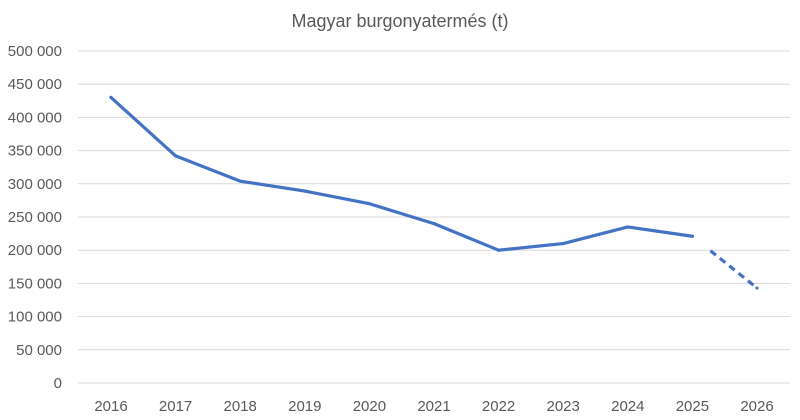  Describe the element at coordinates (35, 250) in the screenshot. I see `y-tick-label: 200 000` at that location.